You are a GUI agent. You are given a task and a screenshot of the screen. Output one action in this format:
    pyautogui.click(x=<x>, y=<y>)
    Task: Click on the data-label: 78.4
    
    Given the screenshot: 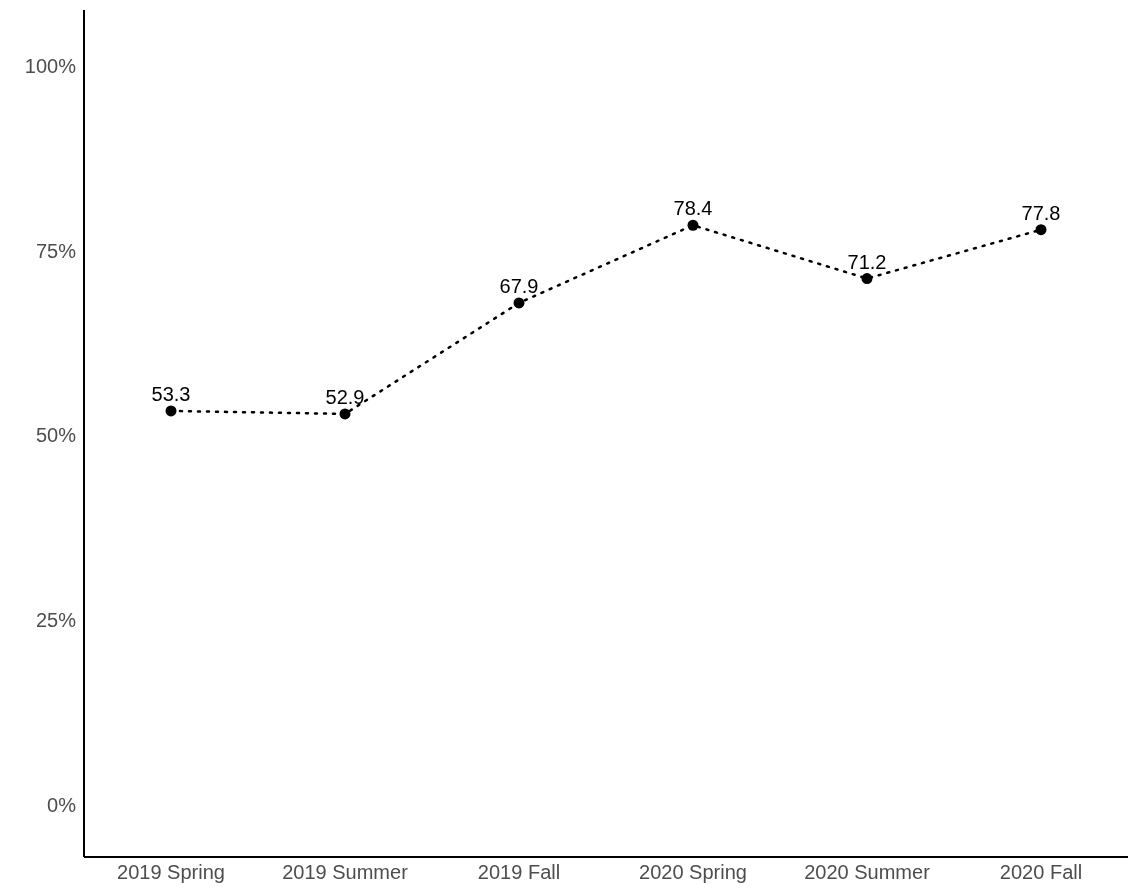 What is the action you would take?
    pyautogui.click(x=693, y=208)
    